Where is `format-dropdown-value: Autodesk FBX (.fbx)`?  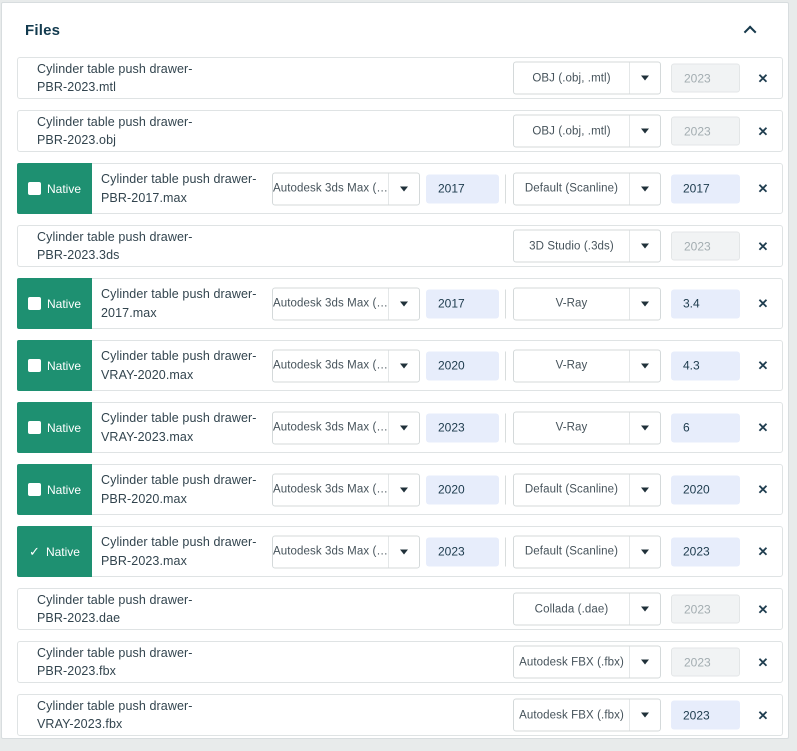 format-dropdown-value: Autodesk FBX (.fbx) is located at coordinates (571, 715).